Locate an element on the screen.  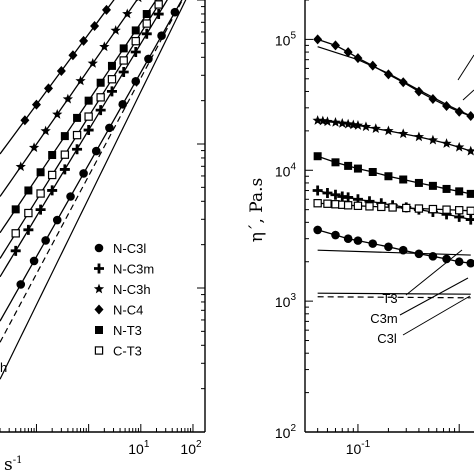
right-y-tick-label-2: 104 is located at coordinates (286, 170).